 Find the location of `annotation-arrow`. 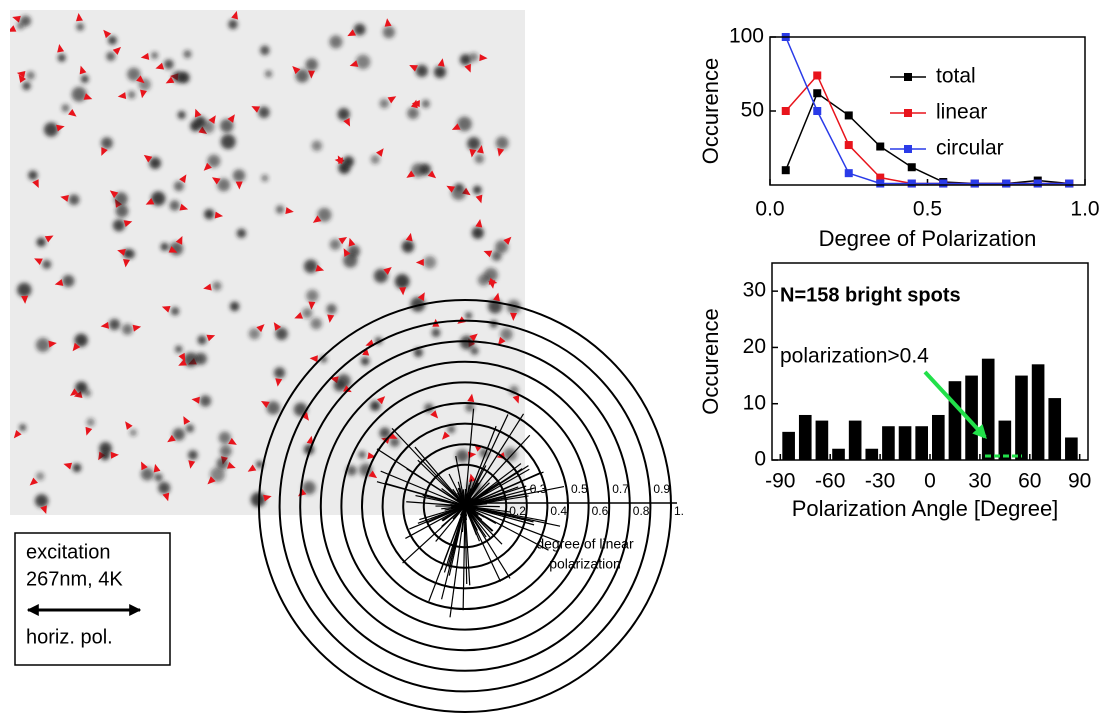

annotation-arrow is located at coordinates (955, 405).